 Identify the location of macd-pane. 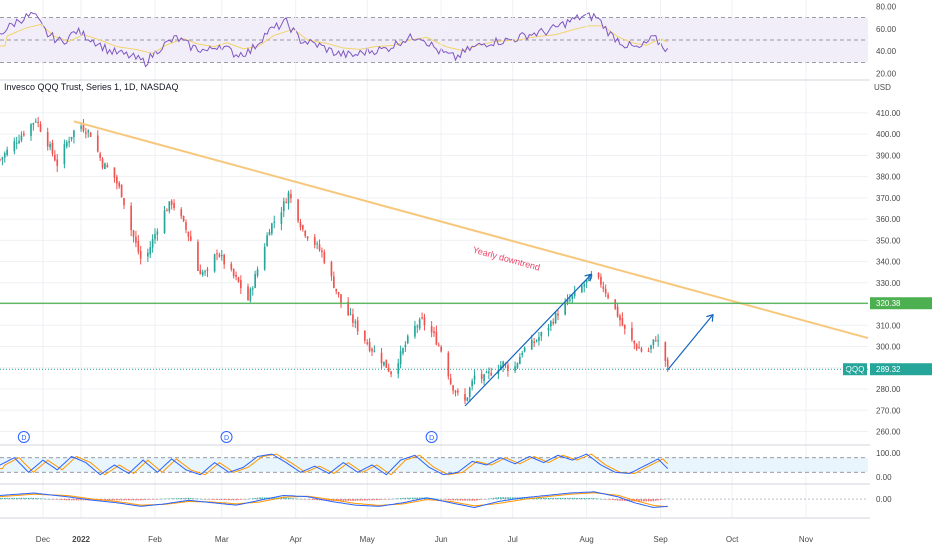
(434, 500).